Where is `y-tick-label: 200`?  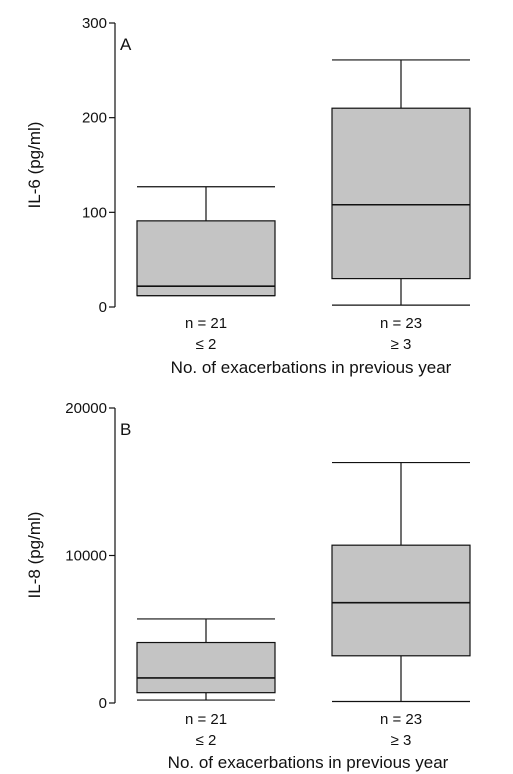 y-tick-label: 200 is located at coordinates (94, 118).